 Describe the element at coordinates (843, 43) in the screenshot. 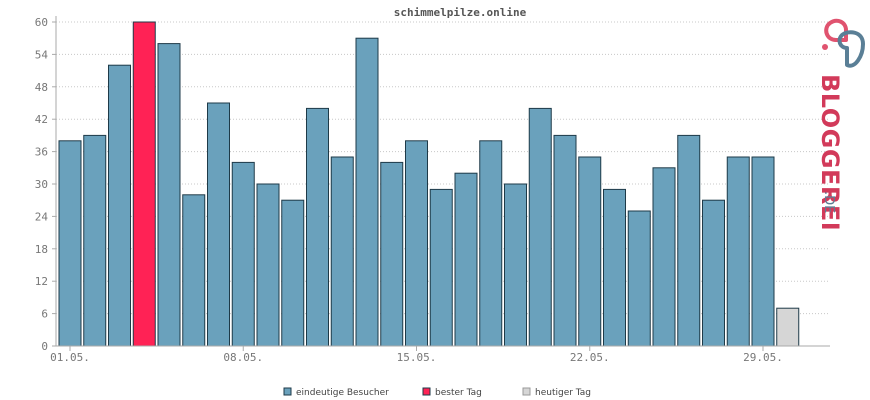

I see `bloggerei-logo-icon` at that location.